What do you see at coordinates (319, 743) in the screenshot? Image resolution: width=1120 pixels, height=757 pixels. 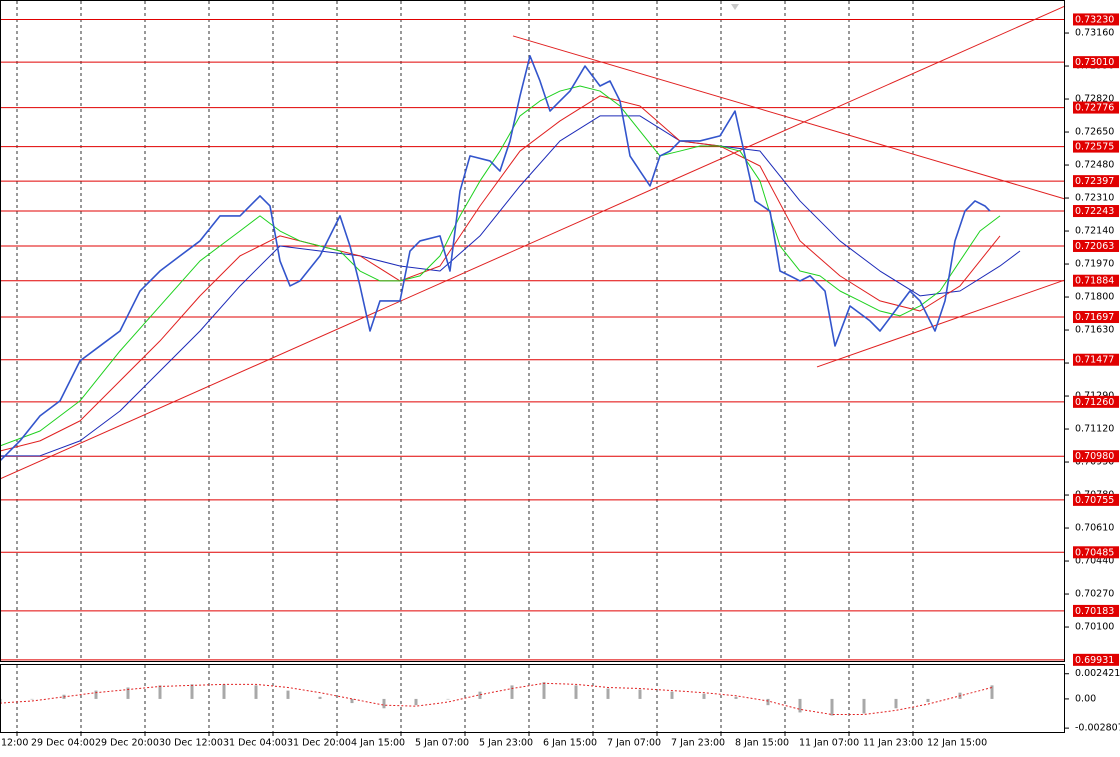 I see `x-tick-label: 31 Dec 20:00` at bounding box center [319, 743].